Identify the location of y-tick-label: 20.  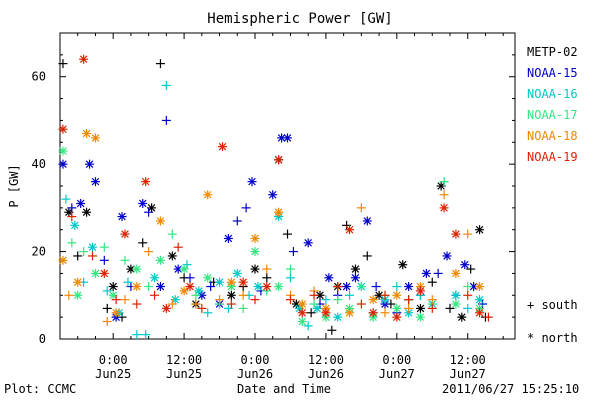
(39, 252).